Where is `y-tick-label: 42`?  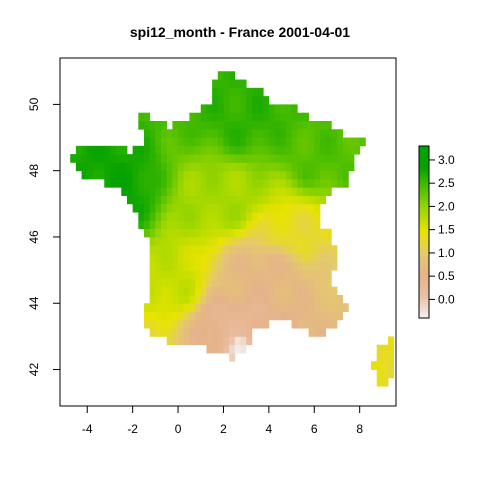 y-tick-label: 42 is located at coordinates (34, 370).